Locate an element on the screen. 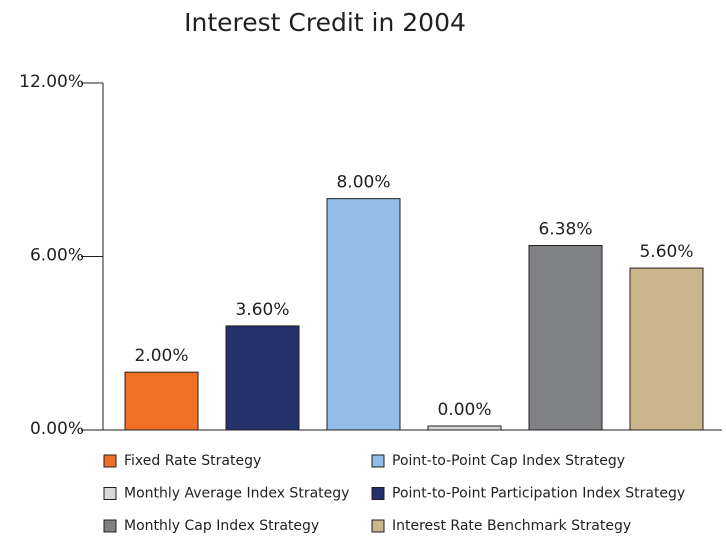 The image size is (726, 538). value-label: 3.60% is located at coordinates (262, 310).